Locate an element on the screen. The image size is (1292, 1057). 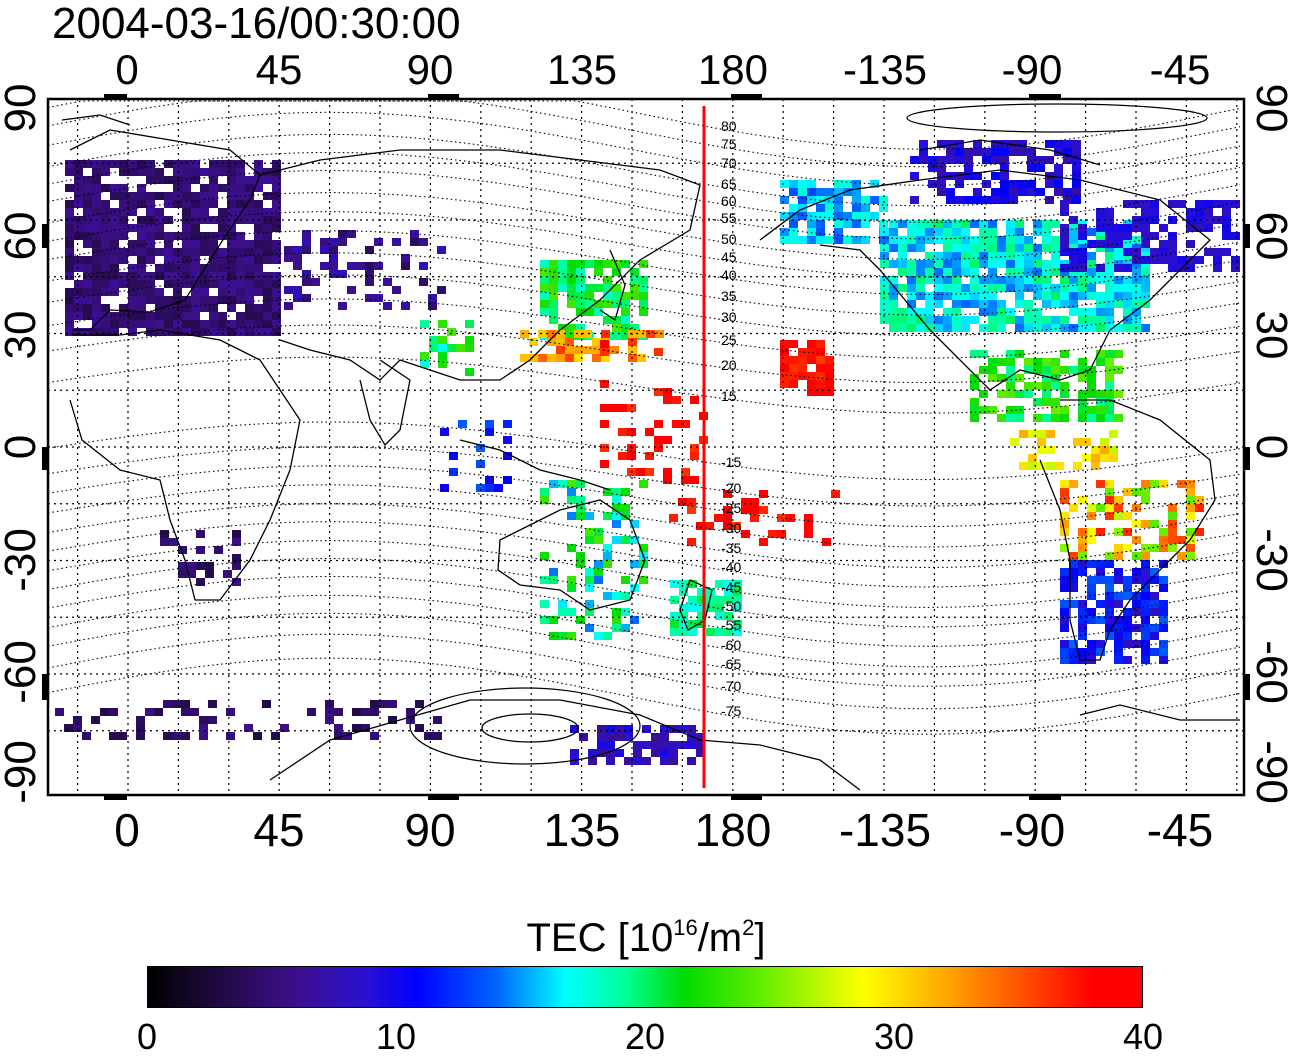
contour-label: 25 is located at coordinates (729, 340).